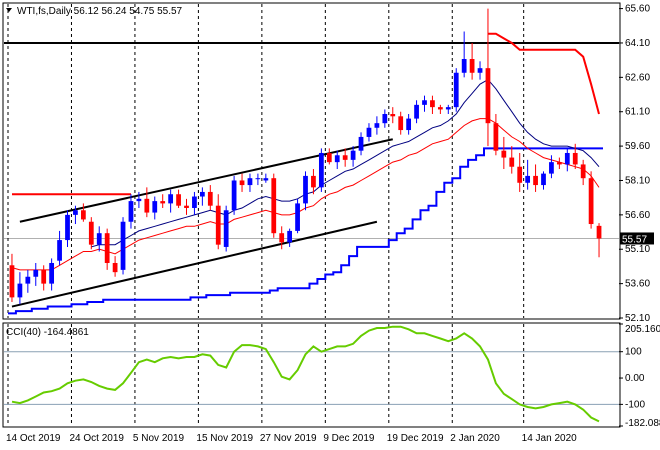 The image size is (660, 450). What do you see at coordinates (100, 11) in the screenshot?
I see `symbol-header: WTI,fs,Daily 56.12 56.24 54.75 55.57` at bounding box center [100, 11].